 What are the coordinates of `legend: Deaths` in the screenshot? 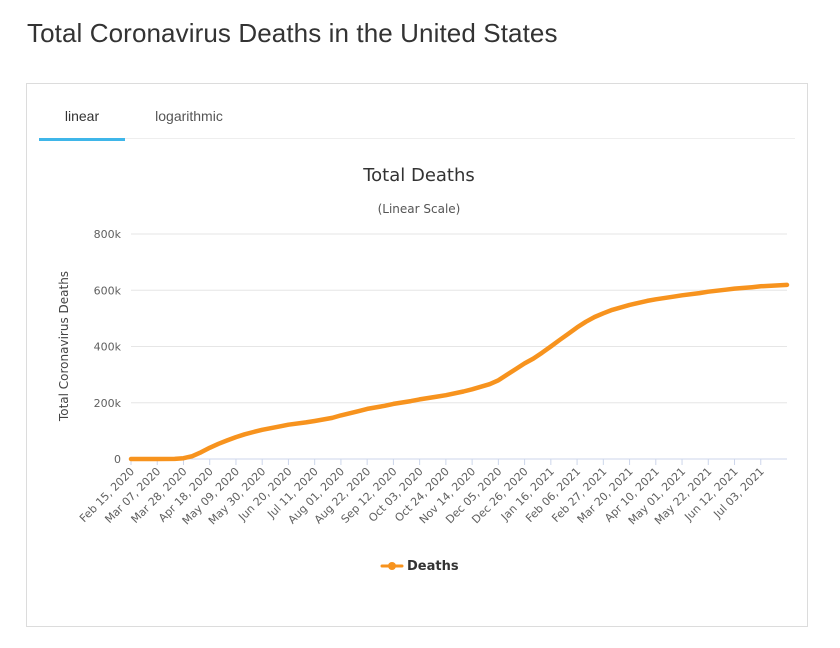 It's located at (419, 566).